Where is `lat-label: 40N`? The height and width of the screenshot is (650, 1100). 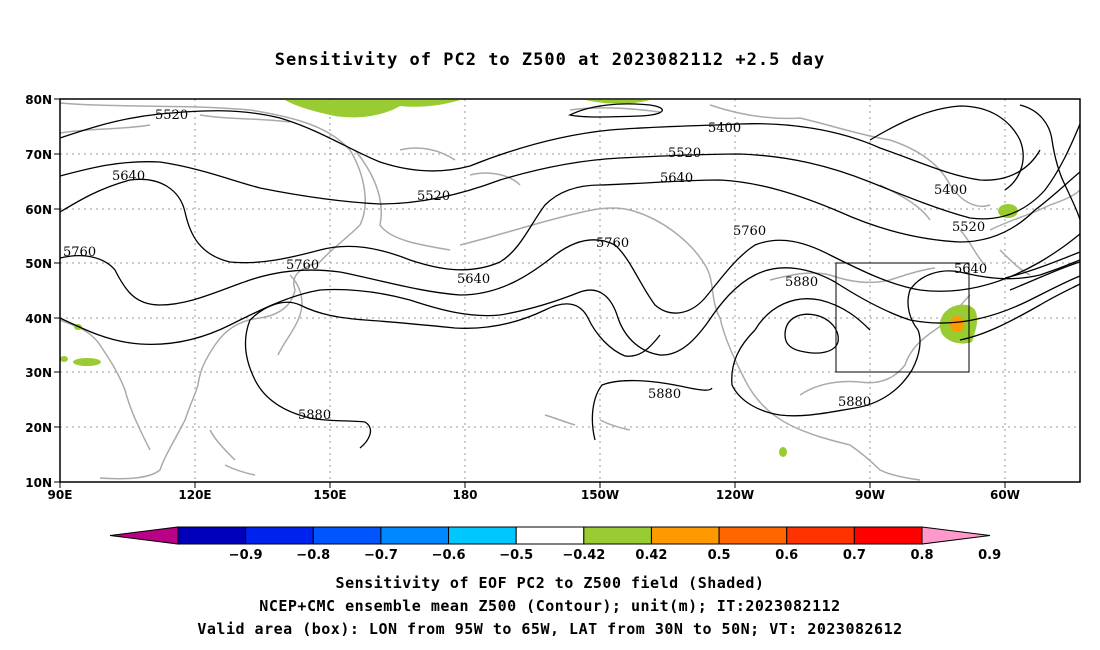
lat-label: 40N is located at coordinates (38, 319).